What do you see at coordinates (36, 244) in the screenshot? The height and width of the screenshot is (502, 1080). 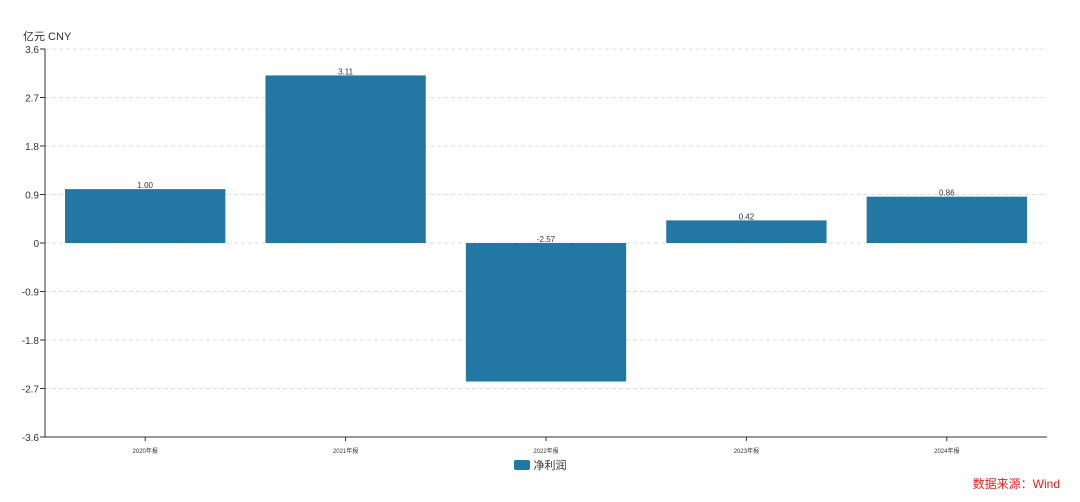 I see `y-tick-label: 0` at bounding box center [36, 244].